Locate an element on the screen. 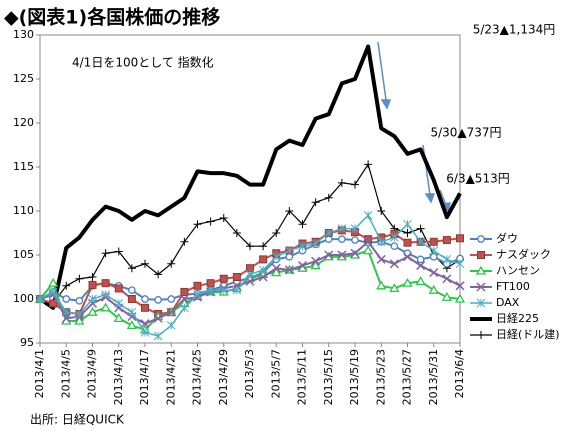 Image resolution: width=580 pixels, height=431 pixels. y-tick-label: 115 is located at coordinates (23, 166).